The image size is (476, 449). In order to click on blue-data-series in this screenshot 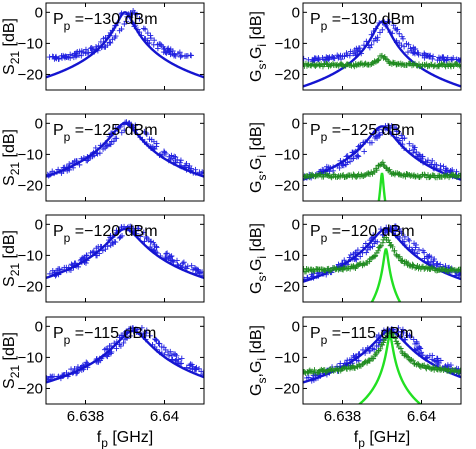, I will do `click(382, 41)`.